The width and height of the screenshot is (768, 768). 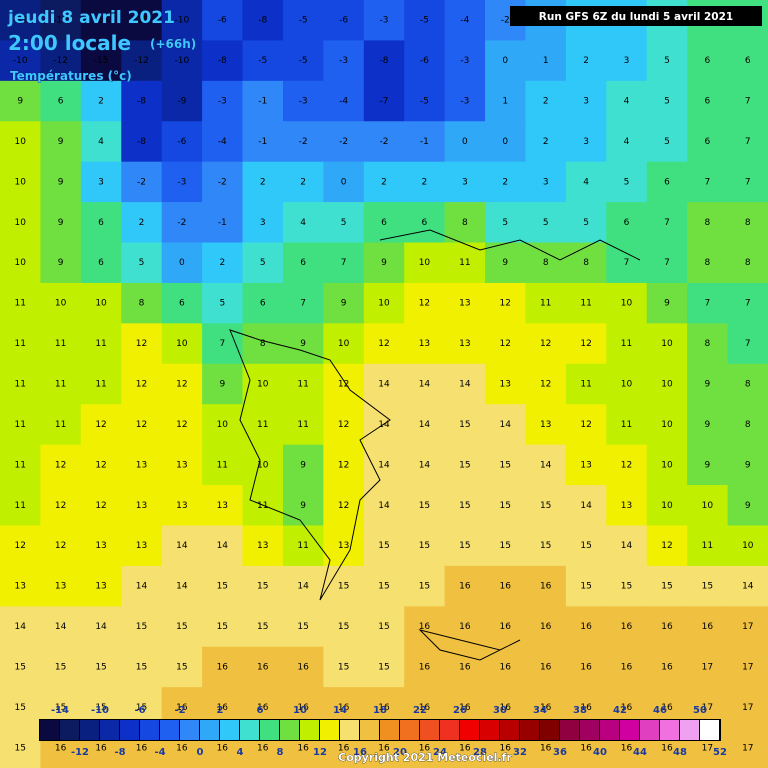 I want to click on legend-label: 50, so click(x=700, y=710).